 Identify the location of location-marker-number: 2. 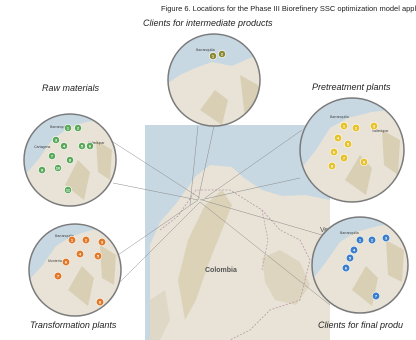
(222, 54).